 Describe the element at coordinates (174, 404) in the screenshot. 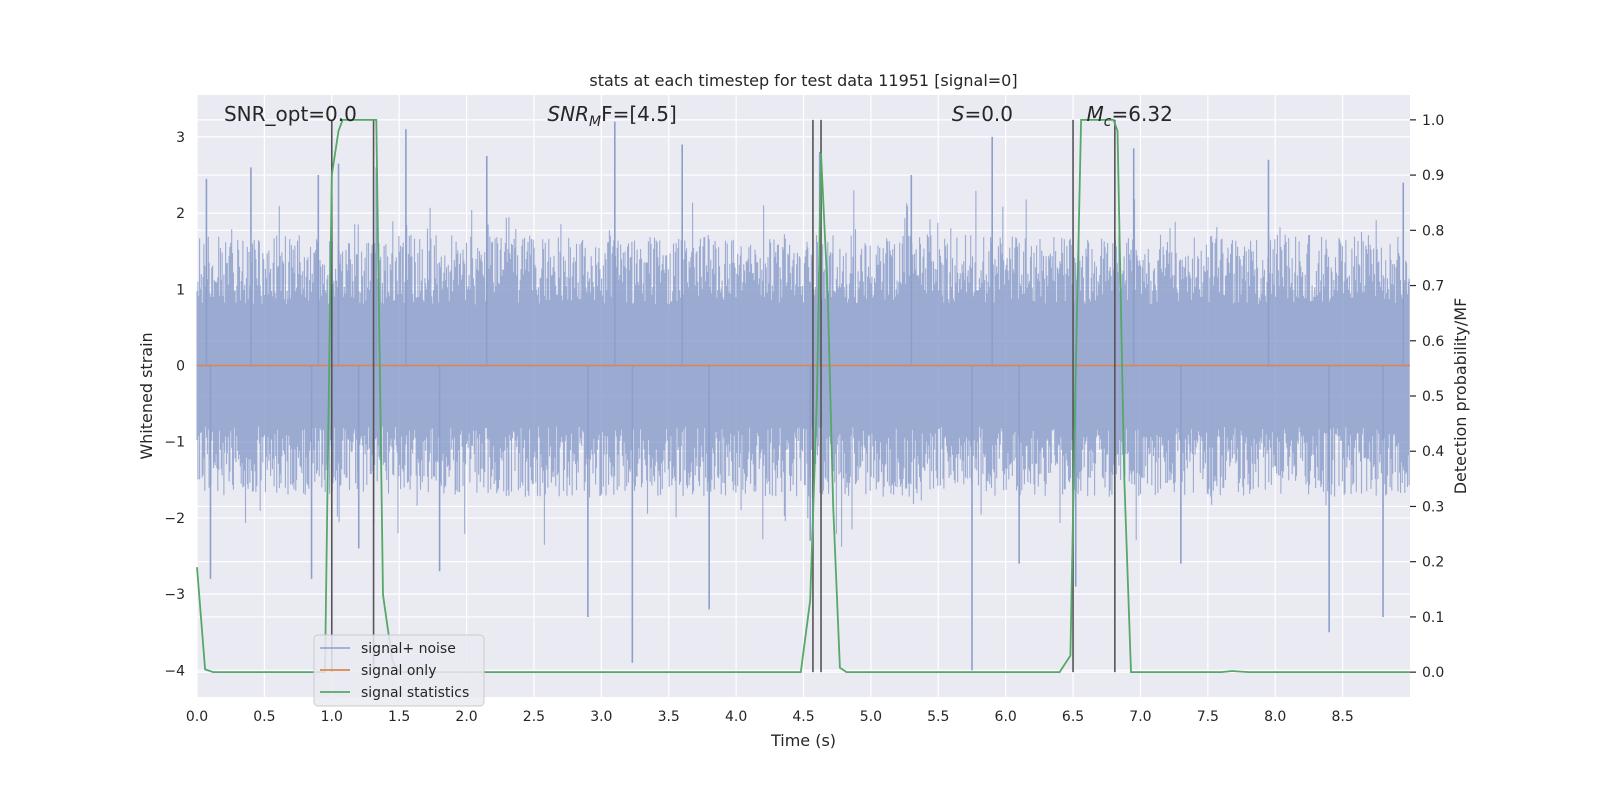

I see `y-axis-ticks: −4 −3 −2 −1 0 1 2 3` at that location.